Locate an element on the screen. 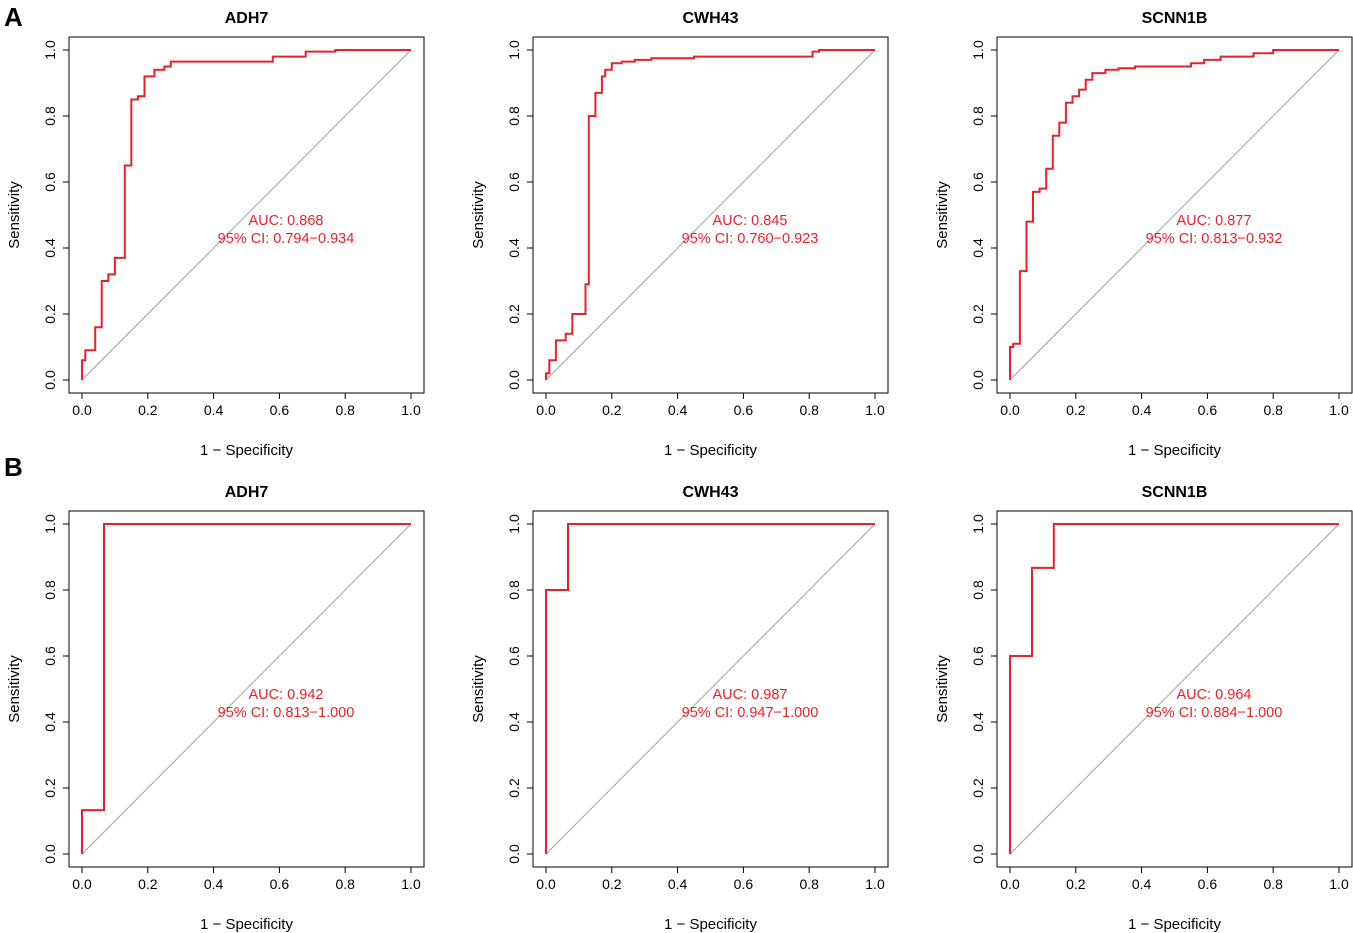 The image size is (1353, 933). auc-label: AUC: 0.942 is located at coordinates (285, 695).